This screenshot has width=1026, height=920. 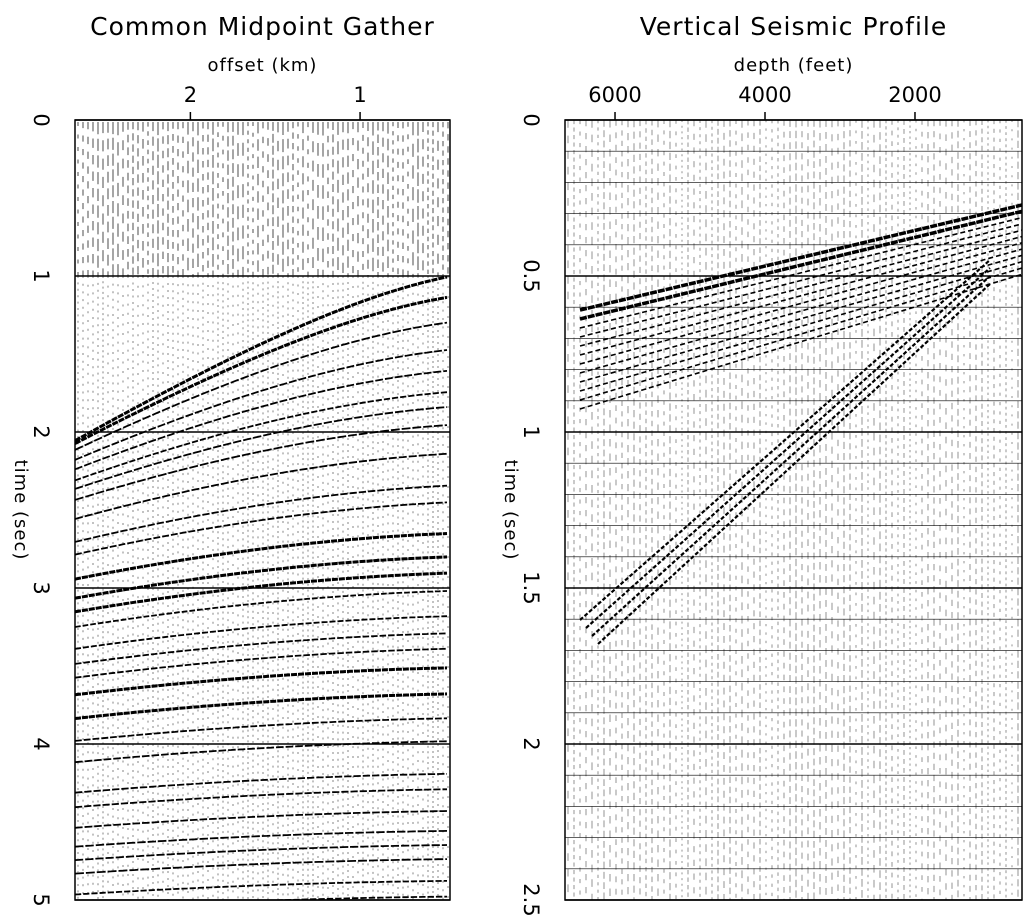 What do you see at coordinates (793, 26) in the screenshot?
I see `chart-title: Vertical Seismic Profile` at bounding box center [793, 26].